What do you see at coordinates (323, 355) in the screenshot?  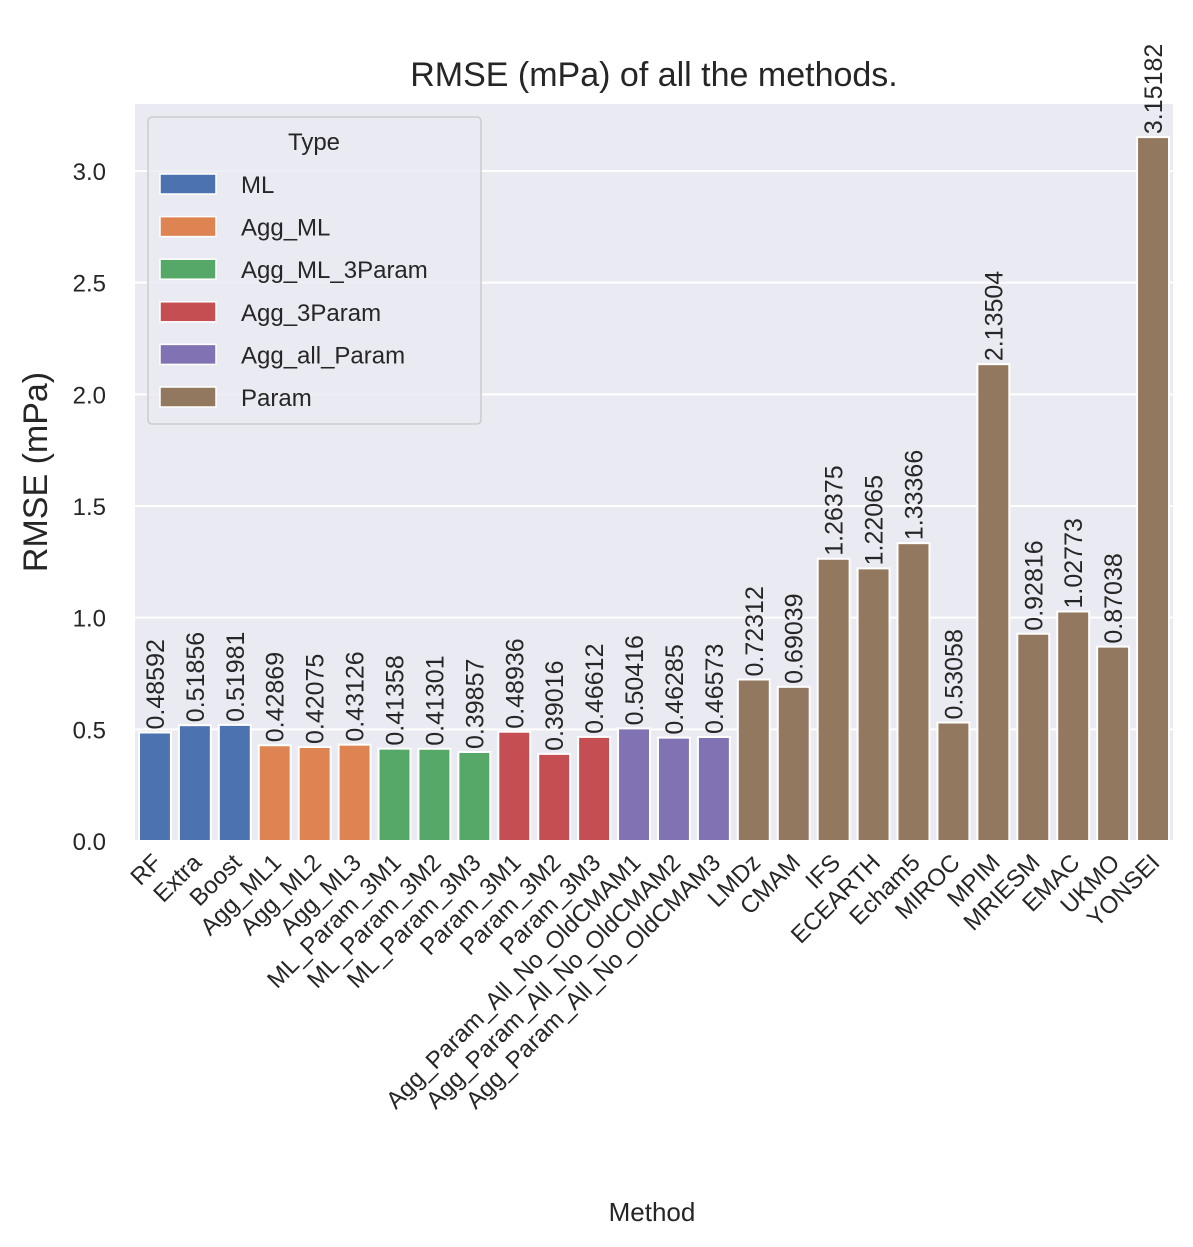 I see `legend-label: Agg_all_Param` at bounding box center [323, 355].